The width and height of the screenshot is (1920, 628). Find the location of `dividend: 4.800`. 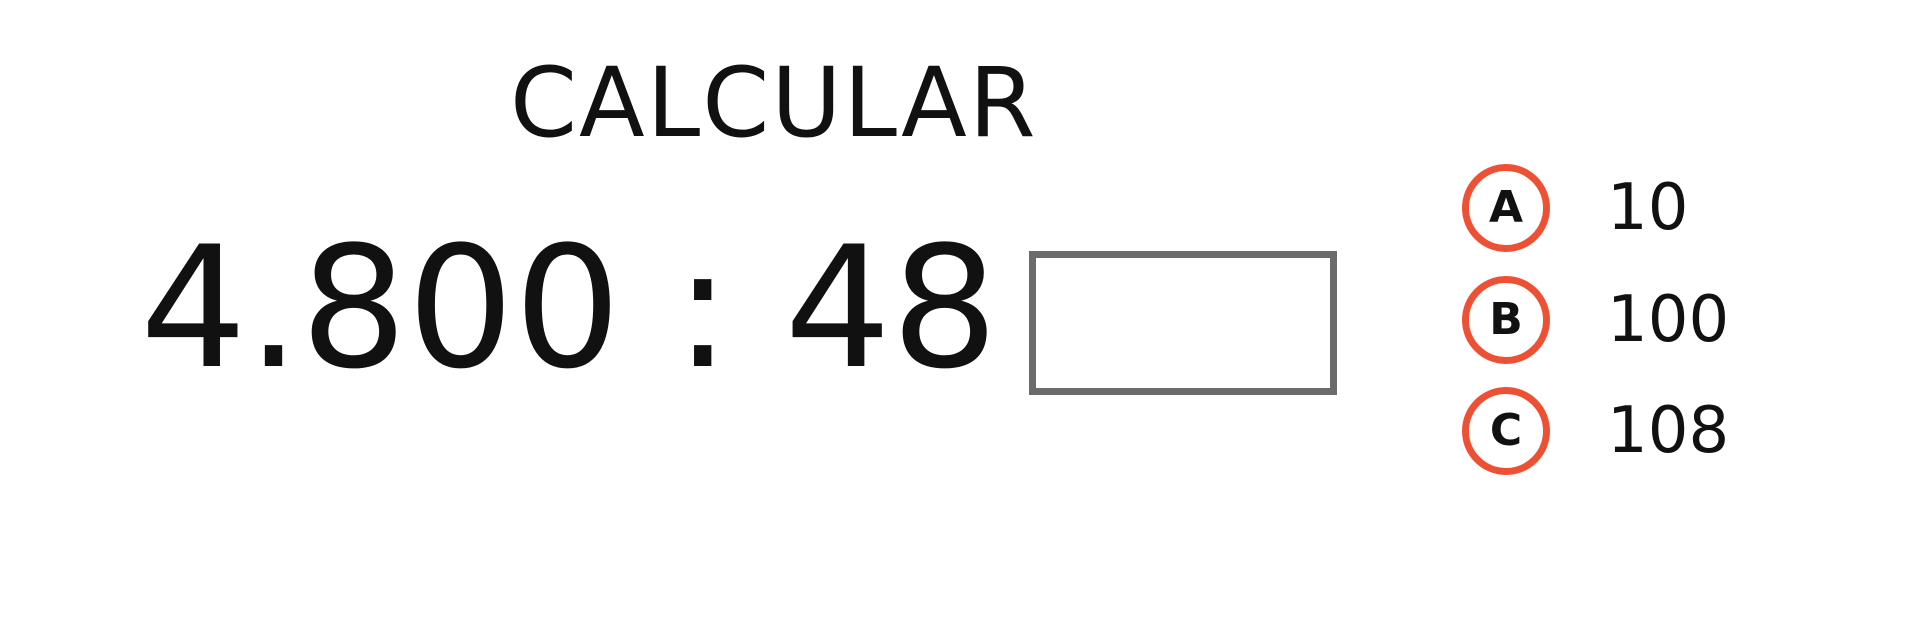

dividend: 4.800 is located at coordinates (380, 308).